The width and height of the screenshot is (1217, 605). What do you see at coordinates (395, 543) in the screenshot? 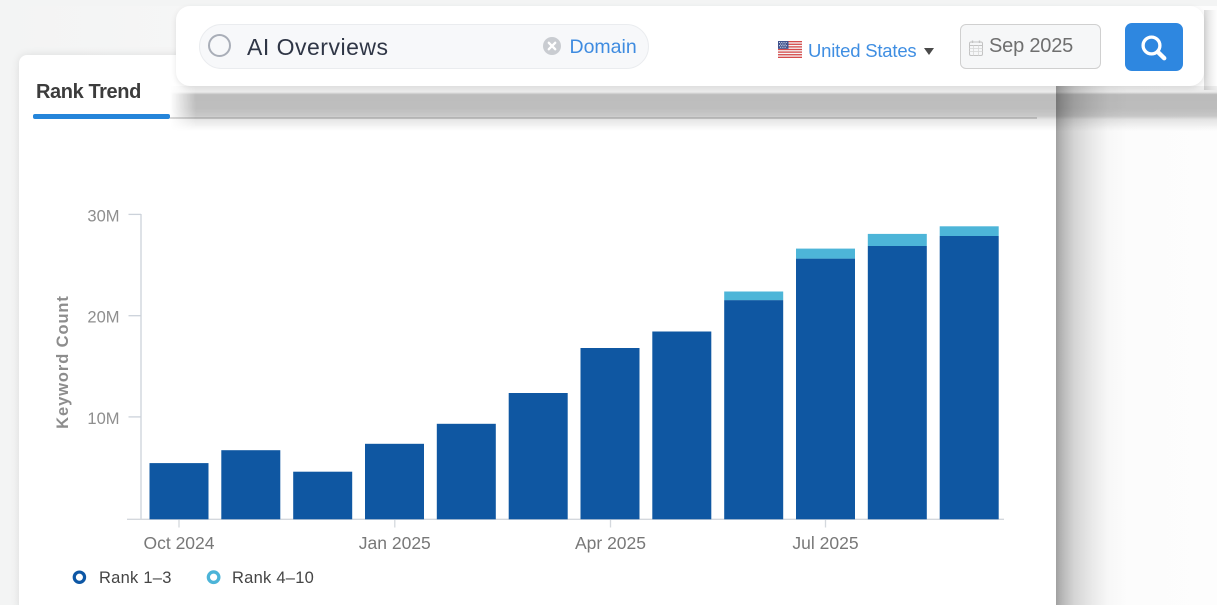
I see `svg-text: Jan 2025` at bounding box center [395, 543].